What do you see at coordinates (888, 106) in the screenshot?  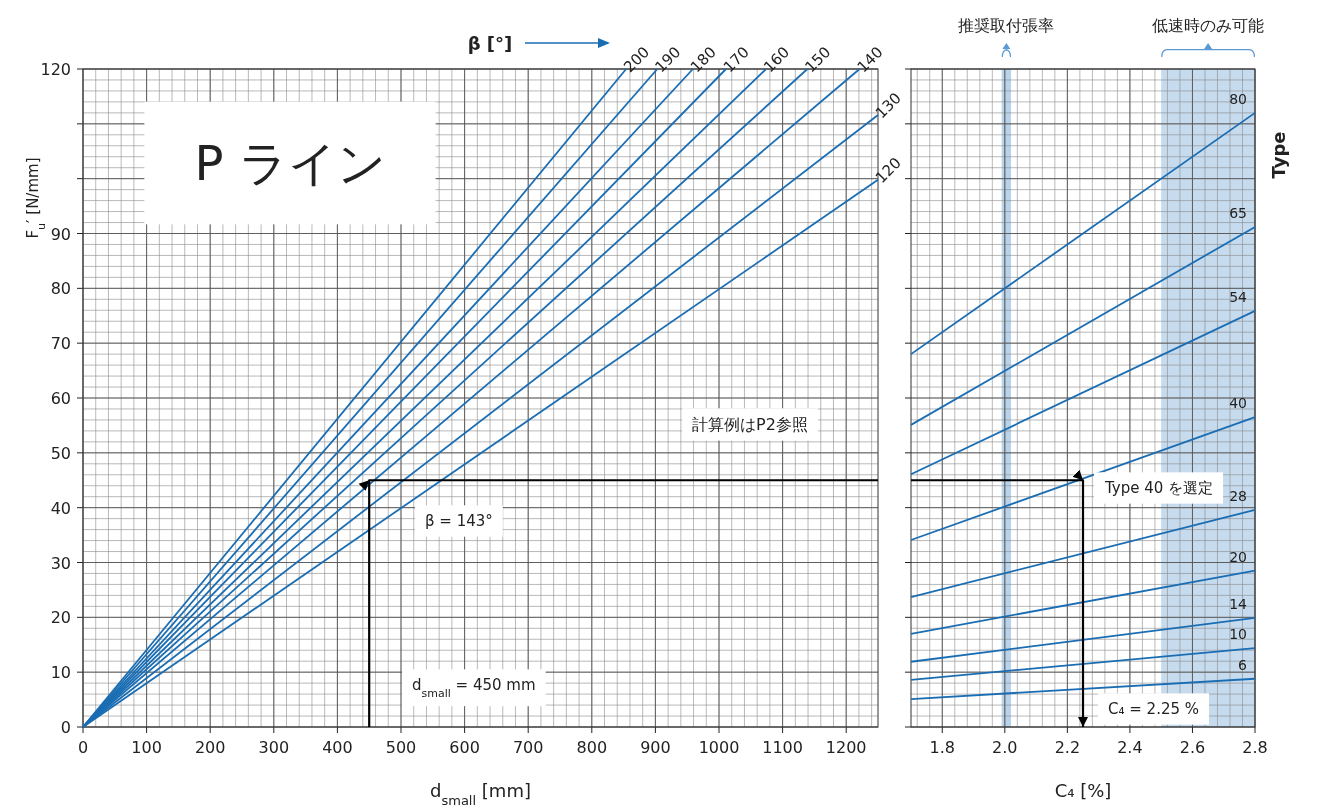 I see `text: 130` at bounding box center [888, 106].